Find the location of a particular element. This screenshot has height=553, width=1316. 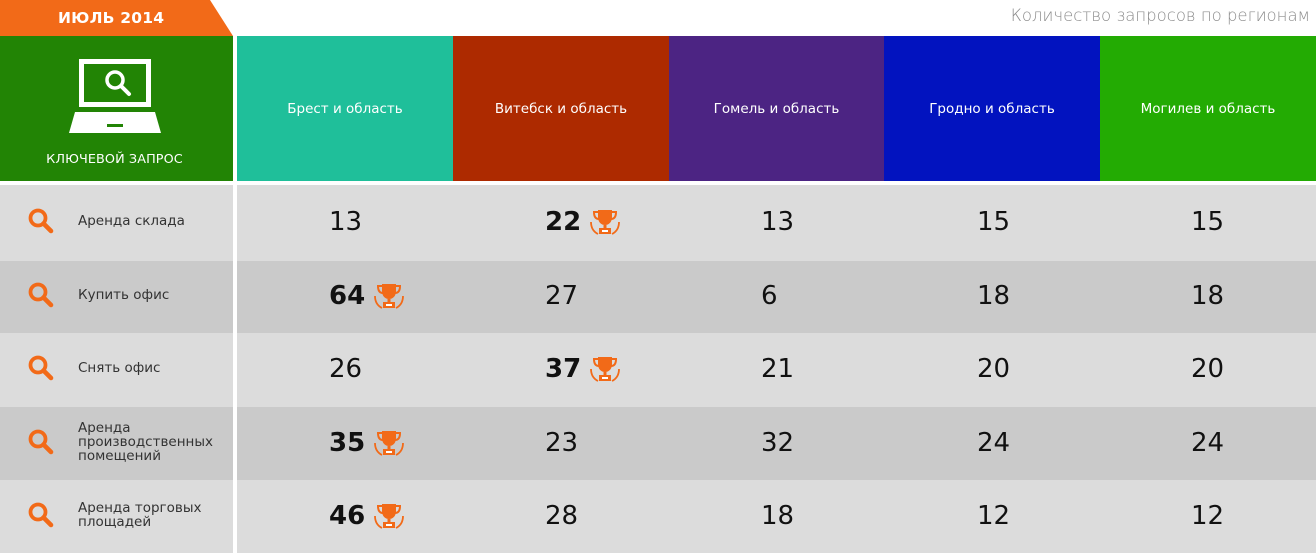

header-divider is located at coordinates (658, 183).